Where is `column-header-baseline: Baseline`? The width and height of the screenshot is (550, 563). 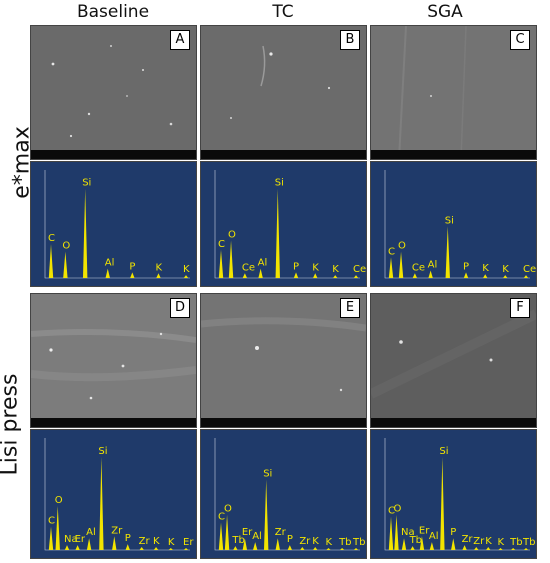
column-header-baseline: Baseline is located at coordinates (113, 12).